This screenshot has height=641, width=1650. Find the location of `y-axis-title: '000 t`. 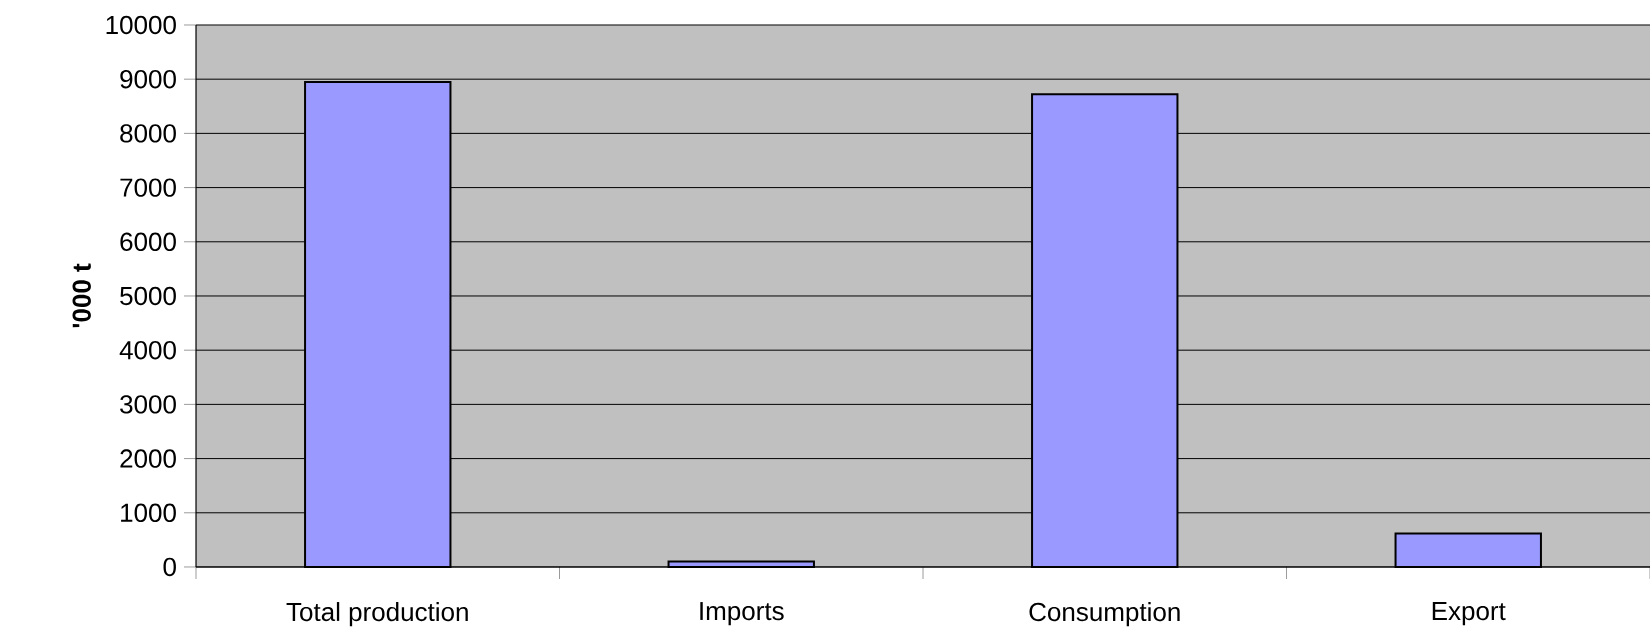

y-axis-title: '000 t is located at coordinates (81, 295).